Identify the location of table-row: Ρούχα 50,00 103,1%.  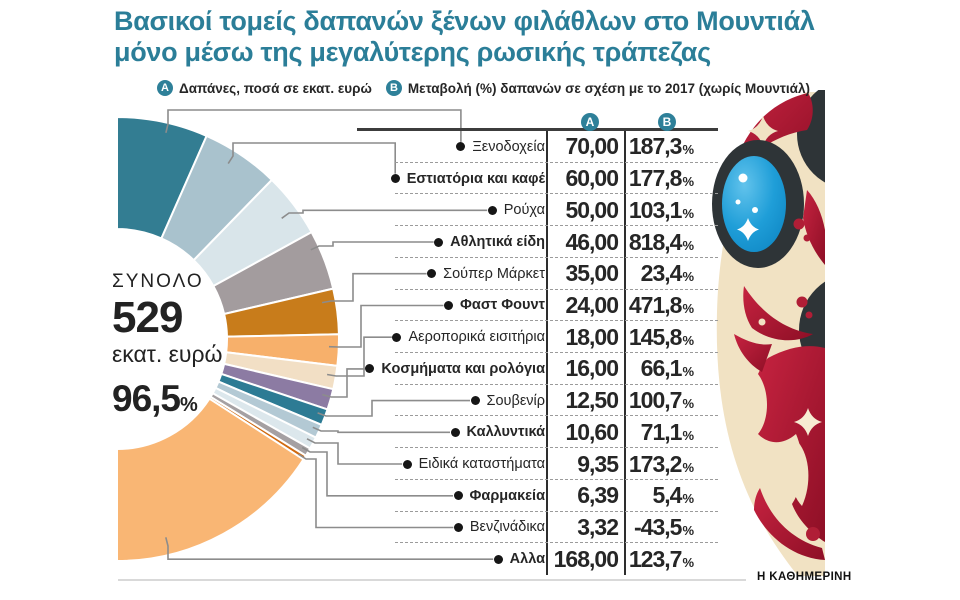
(537, 209).